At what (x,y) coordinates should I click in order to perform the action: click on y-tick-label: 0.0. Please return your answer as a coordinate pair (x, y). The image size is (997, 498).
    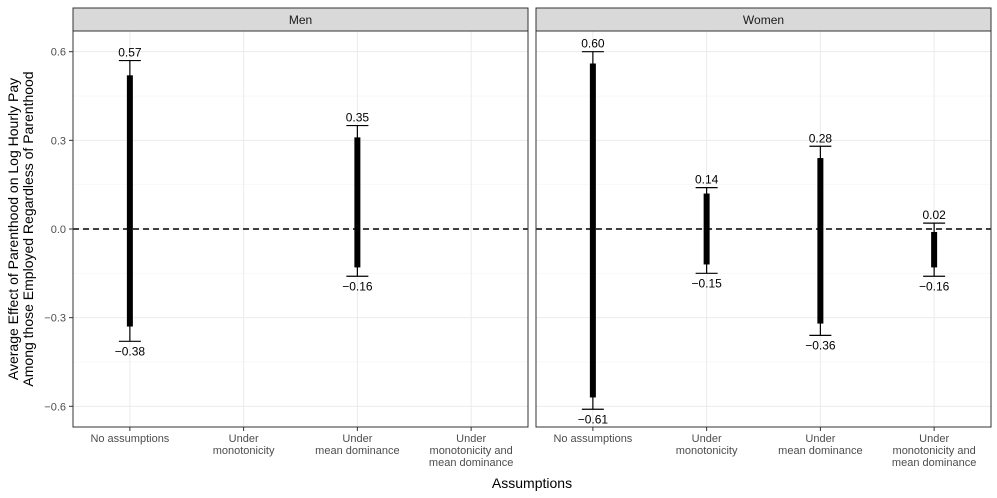
    Looking at the image, I should click on (58, 230).